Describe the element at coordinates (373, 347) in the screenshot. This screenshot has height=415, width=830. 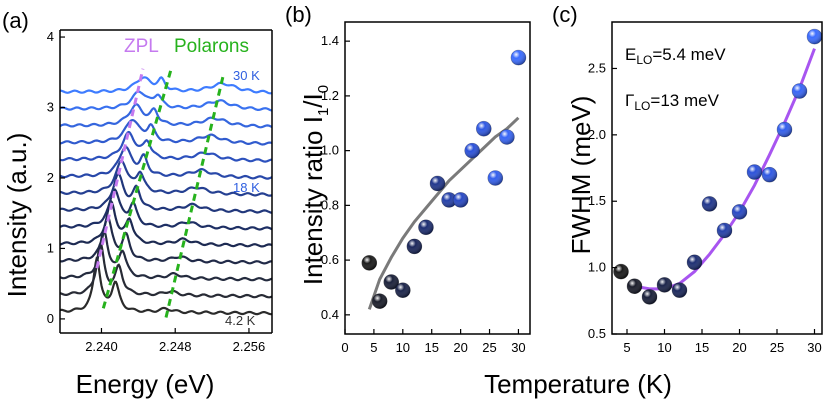
I see `panel-b-xtick-label: 5` at that location.